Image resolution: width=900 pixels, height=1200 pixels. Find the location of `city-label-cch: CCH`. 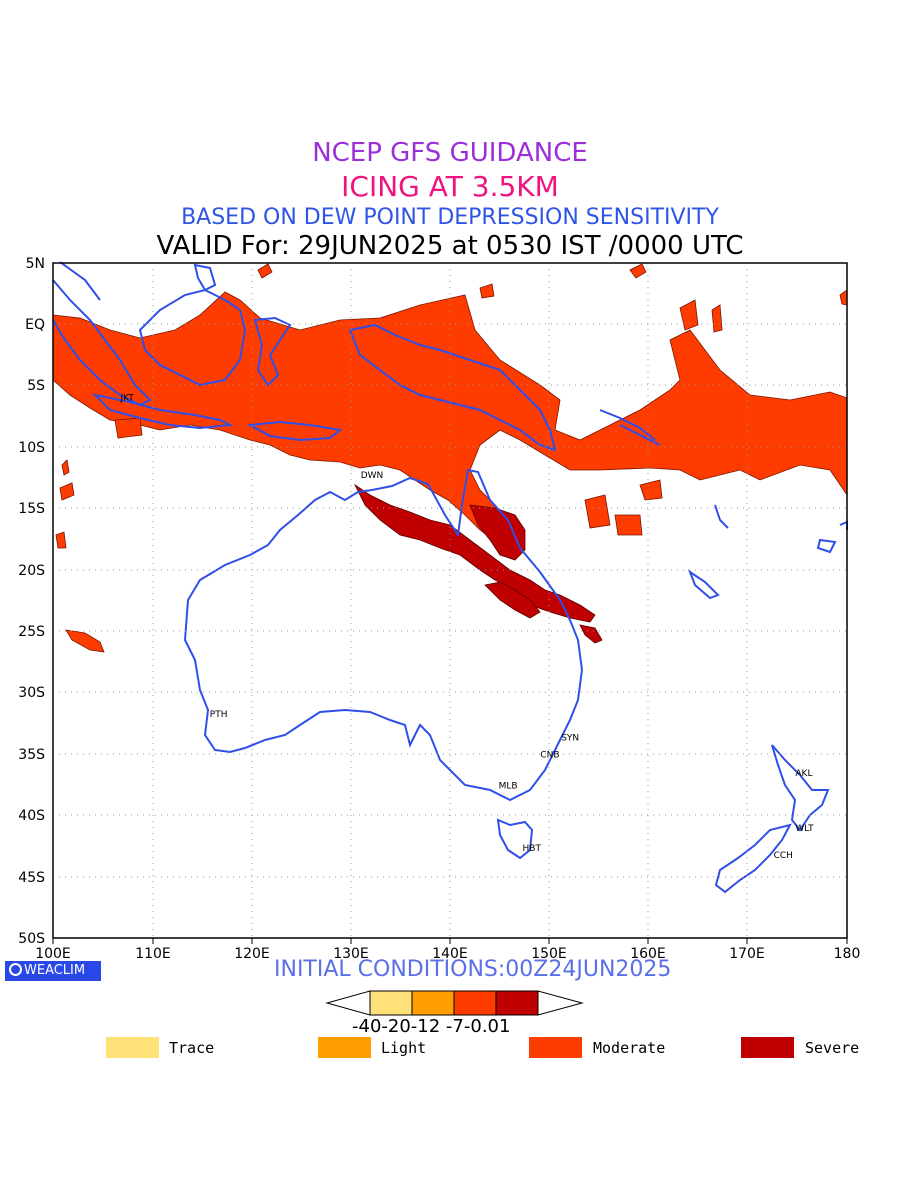

city-label-cch: CCH is located at coordinates (783, 856).